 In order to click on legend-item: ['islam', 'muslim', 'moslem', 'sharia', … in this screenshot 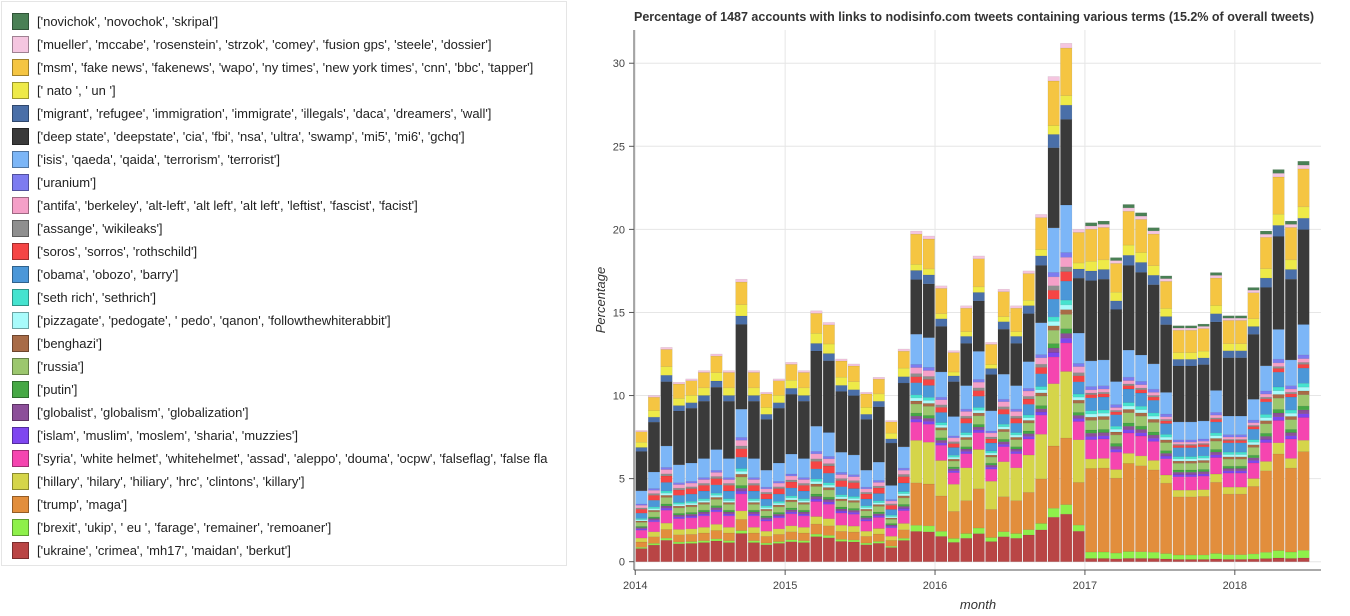, I will do `click(155, 435)`.